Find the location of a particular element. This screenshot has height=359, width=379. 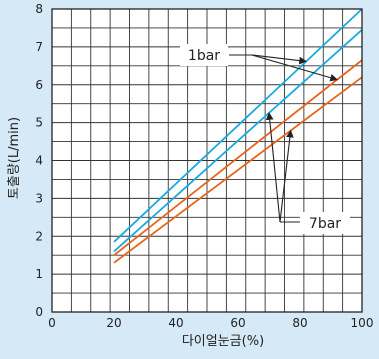

annotation-7bar-label: 7bar is located at coordinates (325, 224).